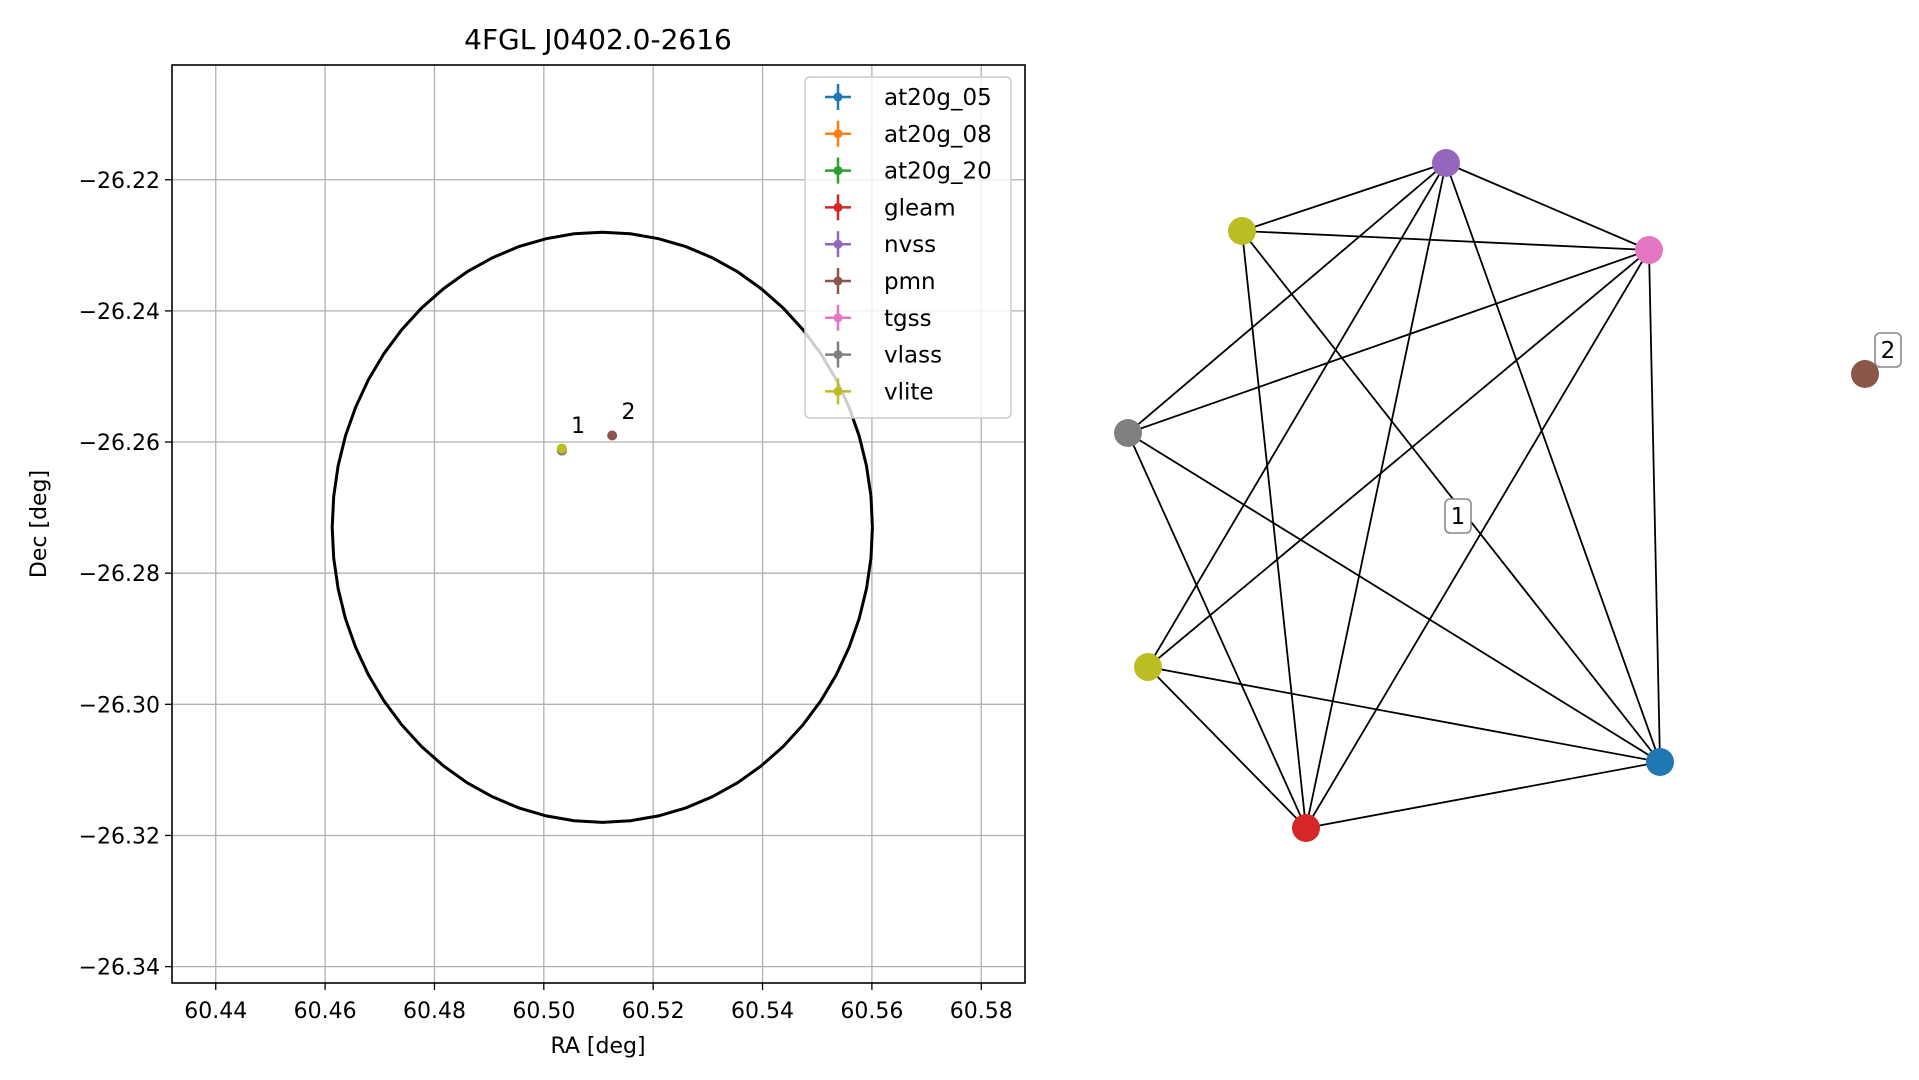  Describe the element at coordinates (119, 312) in the screenshot. I see `y-tick-label: −26.24` at that location.